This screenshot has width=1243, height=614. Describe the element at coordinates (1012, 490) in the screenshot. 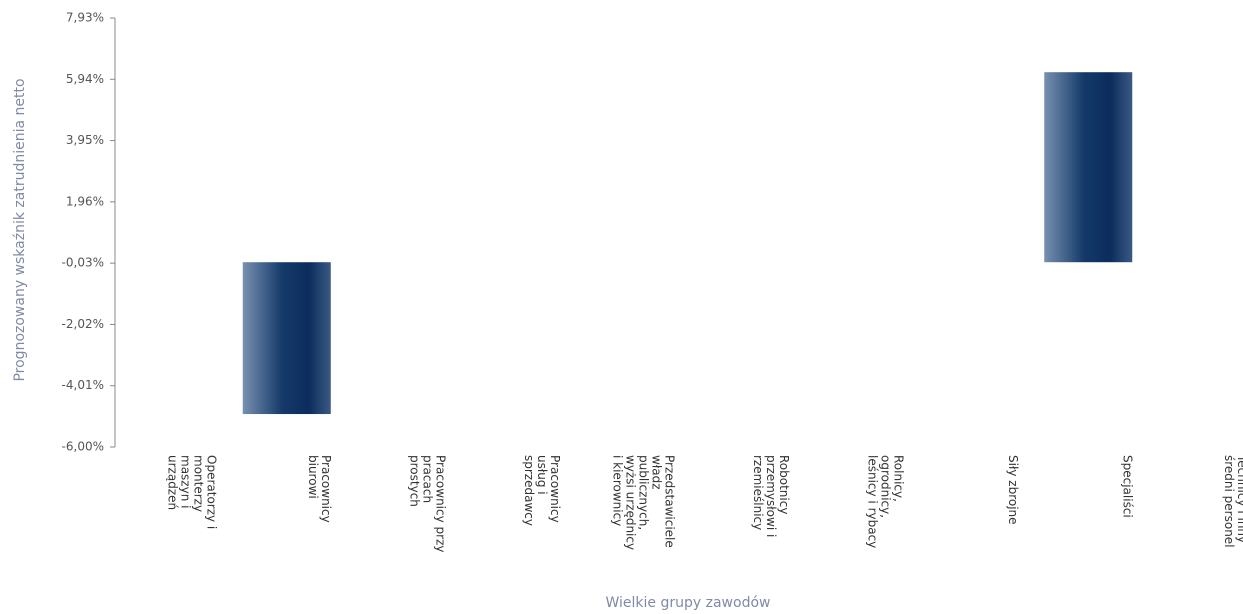

I see `x-tick-label: Siły zbrojne` at that location.